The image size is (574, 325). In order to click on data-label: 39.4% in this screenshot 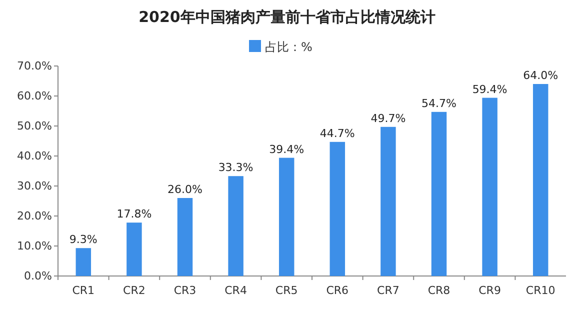, I will do `click(286, 149)`.